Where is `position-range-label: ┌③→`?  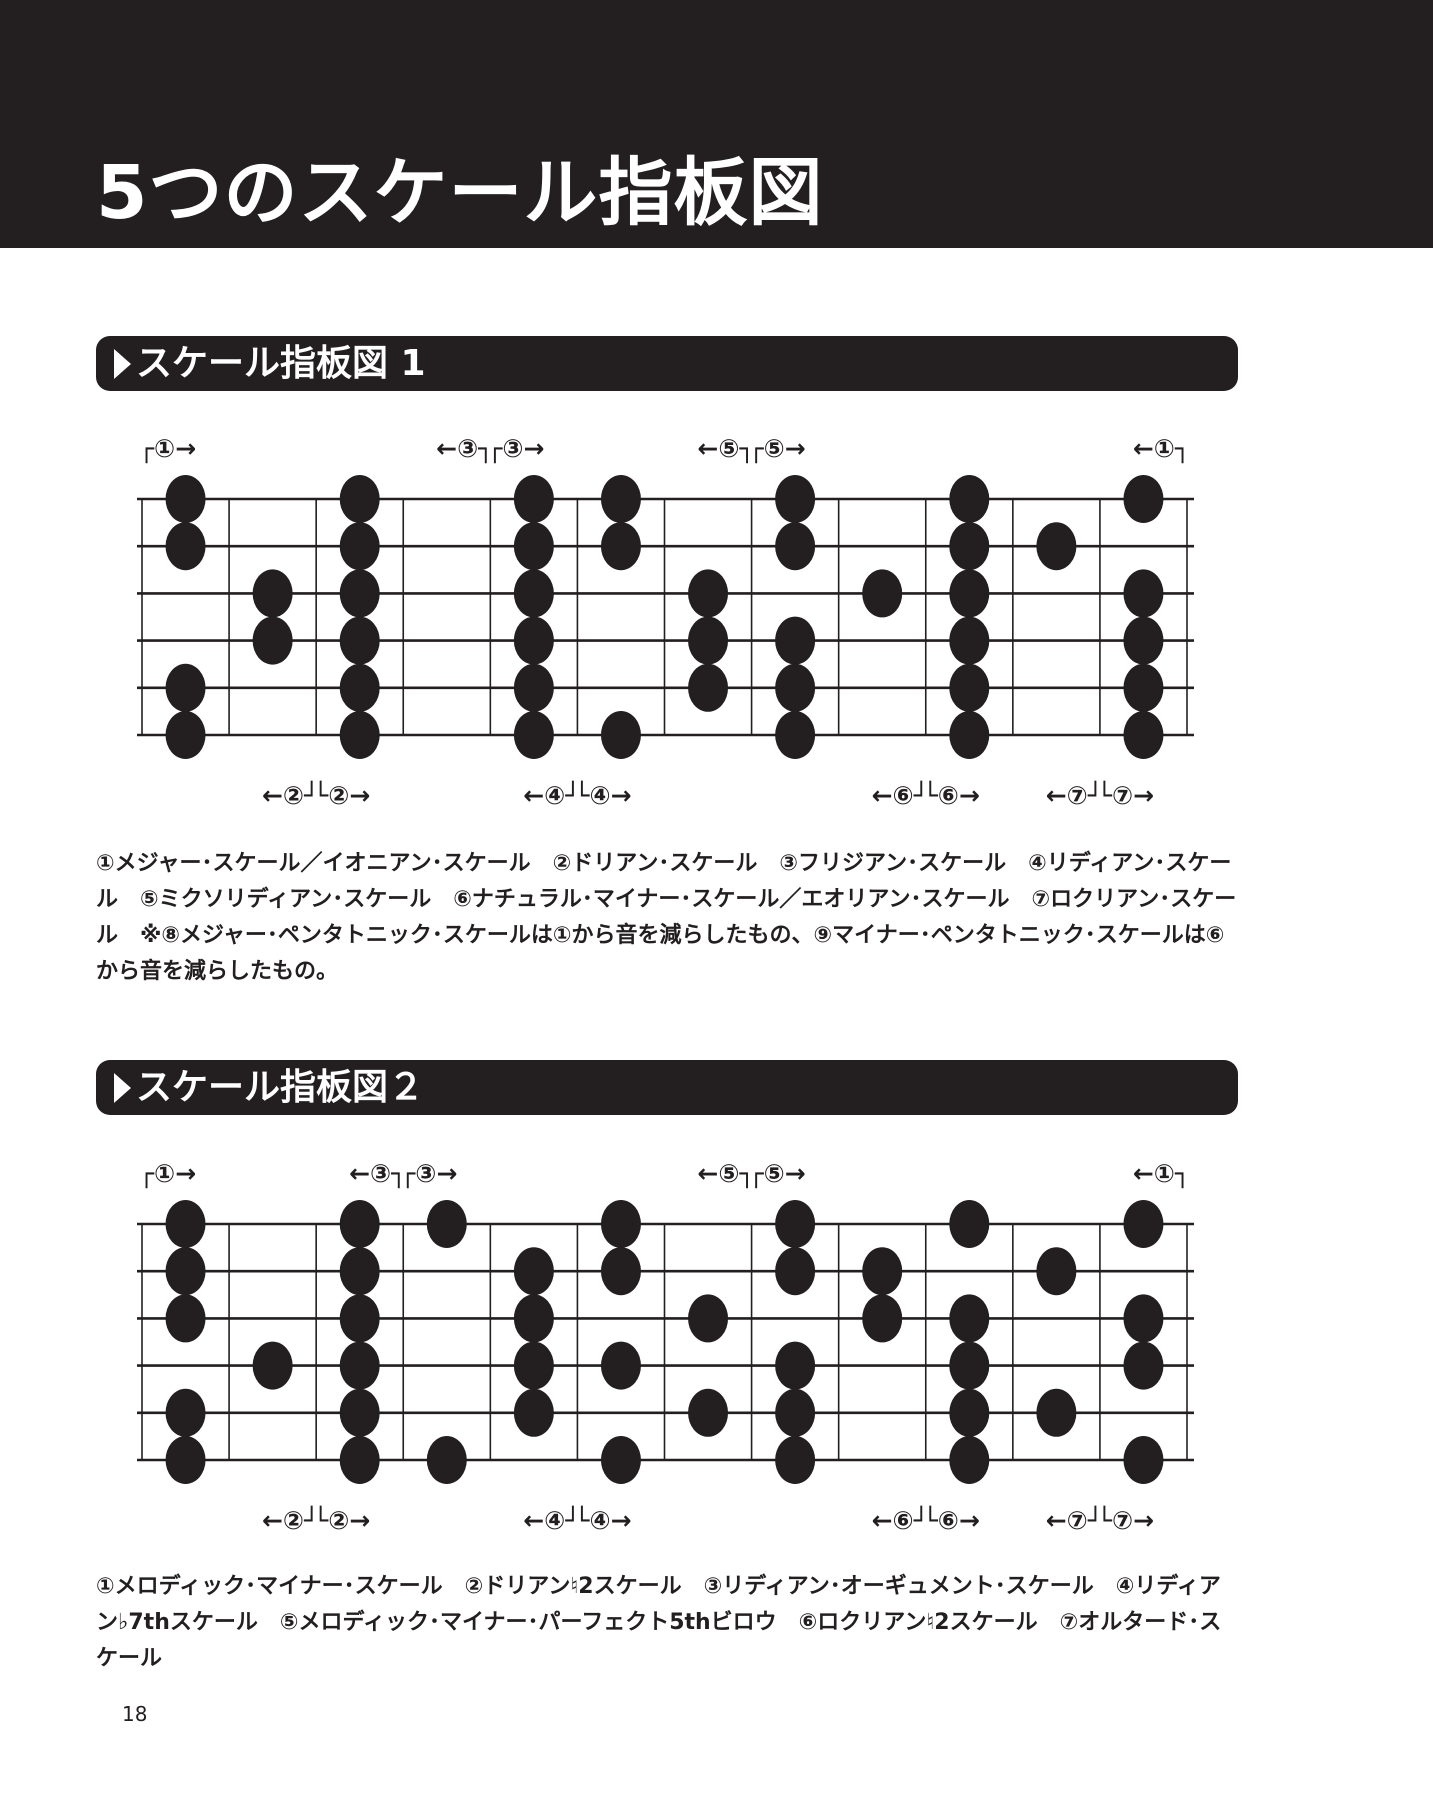
position-range-label: ┌③→ is located at coordinates (428, 1174).